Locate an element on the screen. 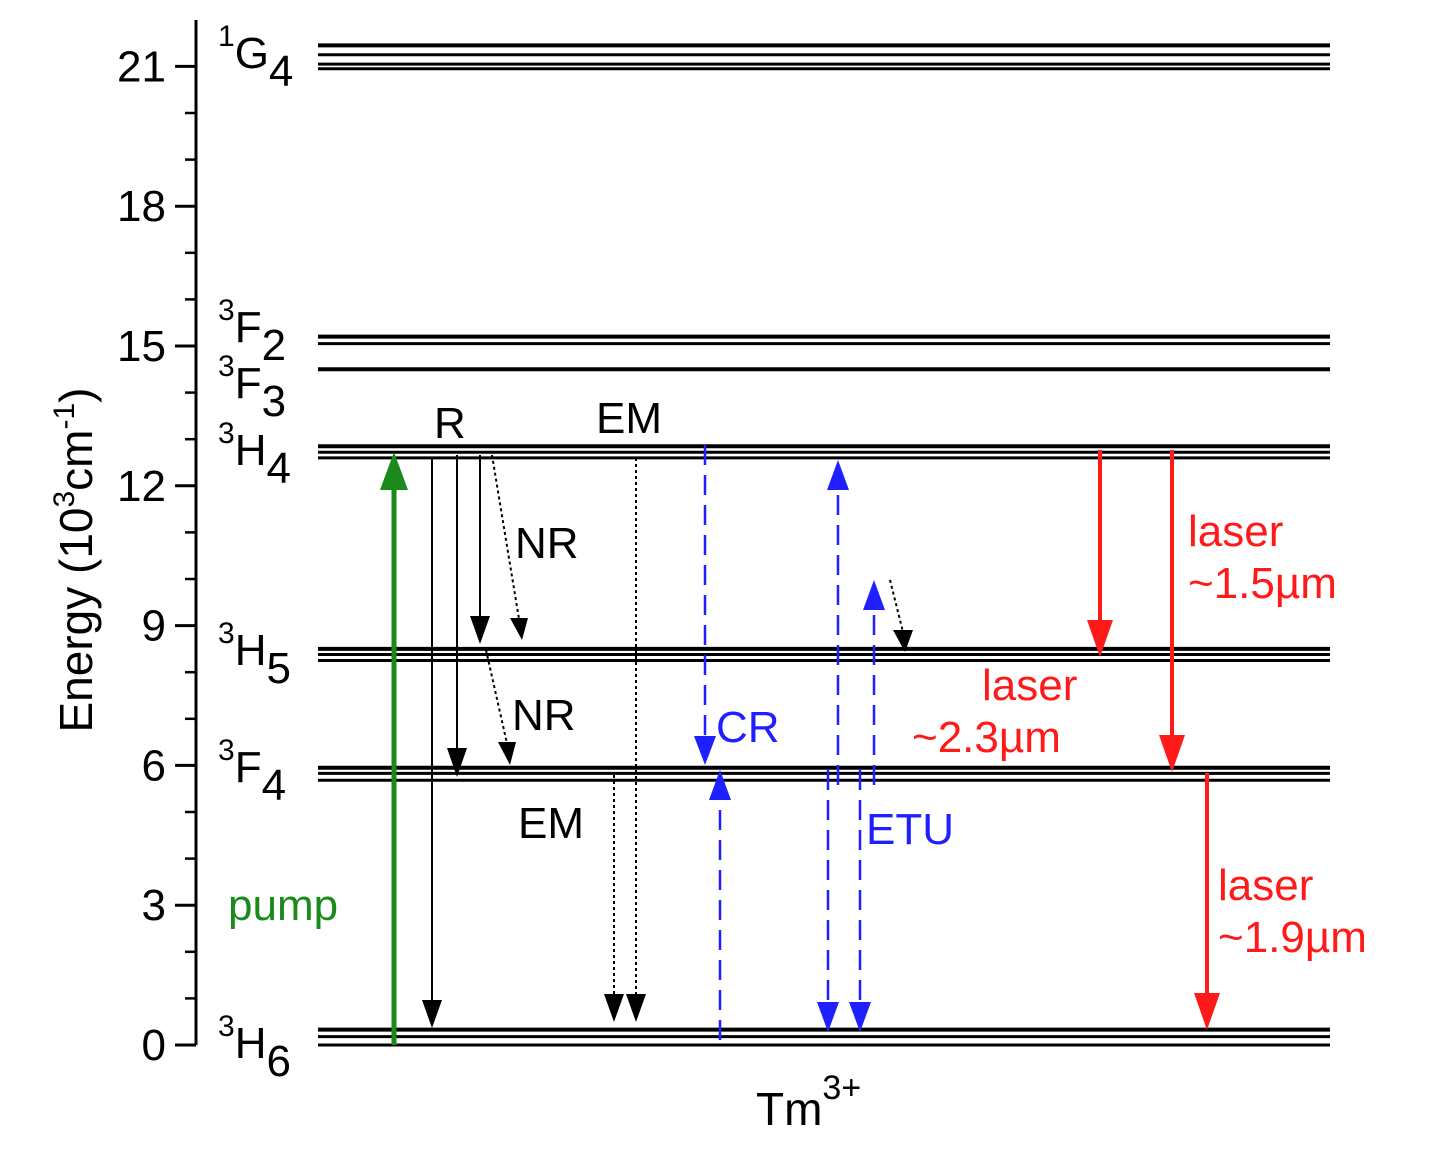 The width and height of the screenshot is (1430, 1149). term-symbol: 3F3 is located at coordinates (252, 388).